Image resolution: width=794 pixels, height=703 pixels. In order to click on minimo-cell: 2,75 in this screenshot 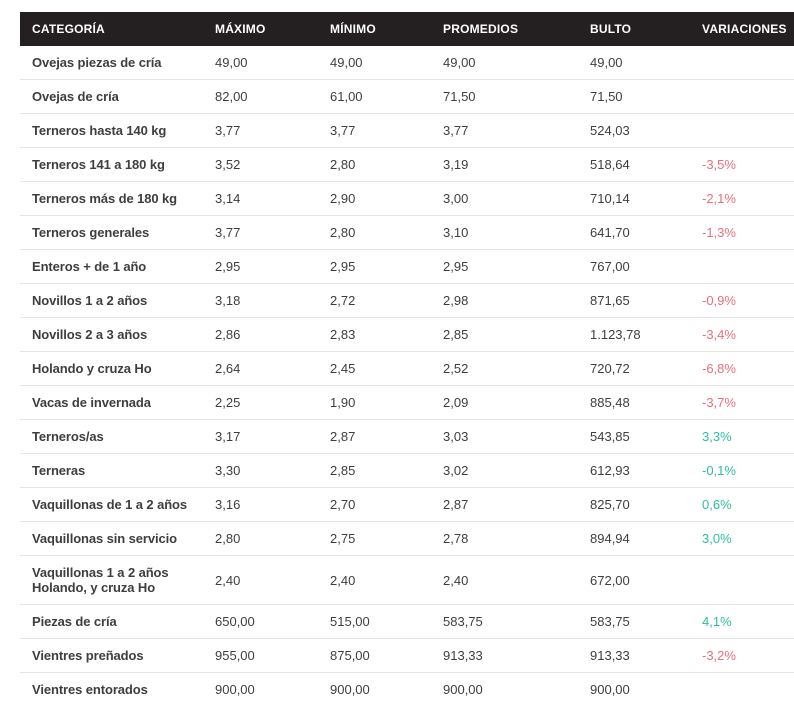, I will do `click(374, 538)`.